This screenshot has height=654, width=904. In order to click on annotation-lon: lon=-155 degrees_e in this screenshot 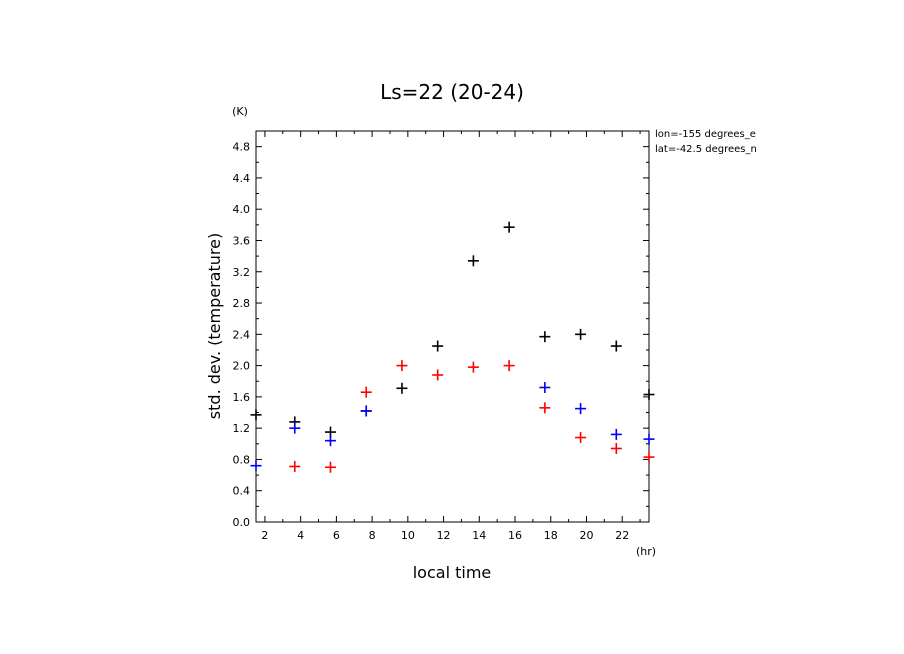, I will do `click(705, 134)`.